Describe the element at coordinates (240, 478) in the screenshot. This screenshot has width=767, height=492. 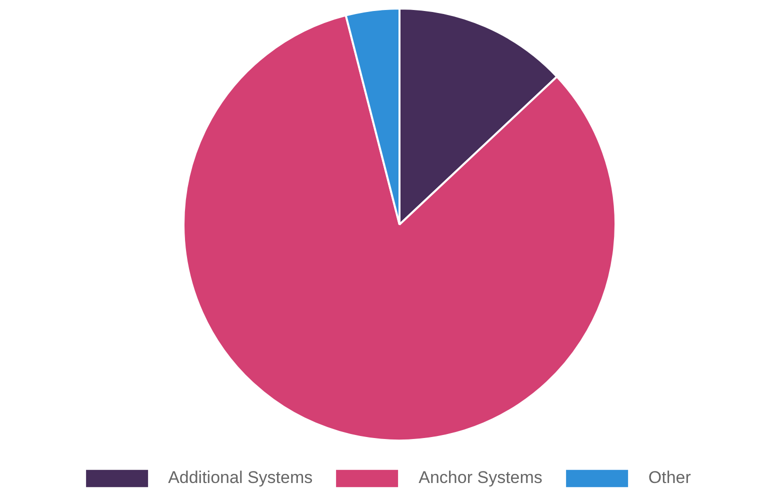
I see `legend-label: Additional Systems` at that location.